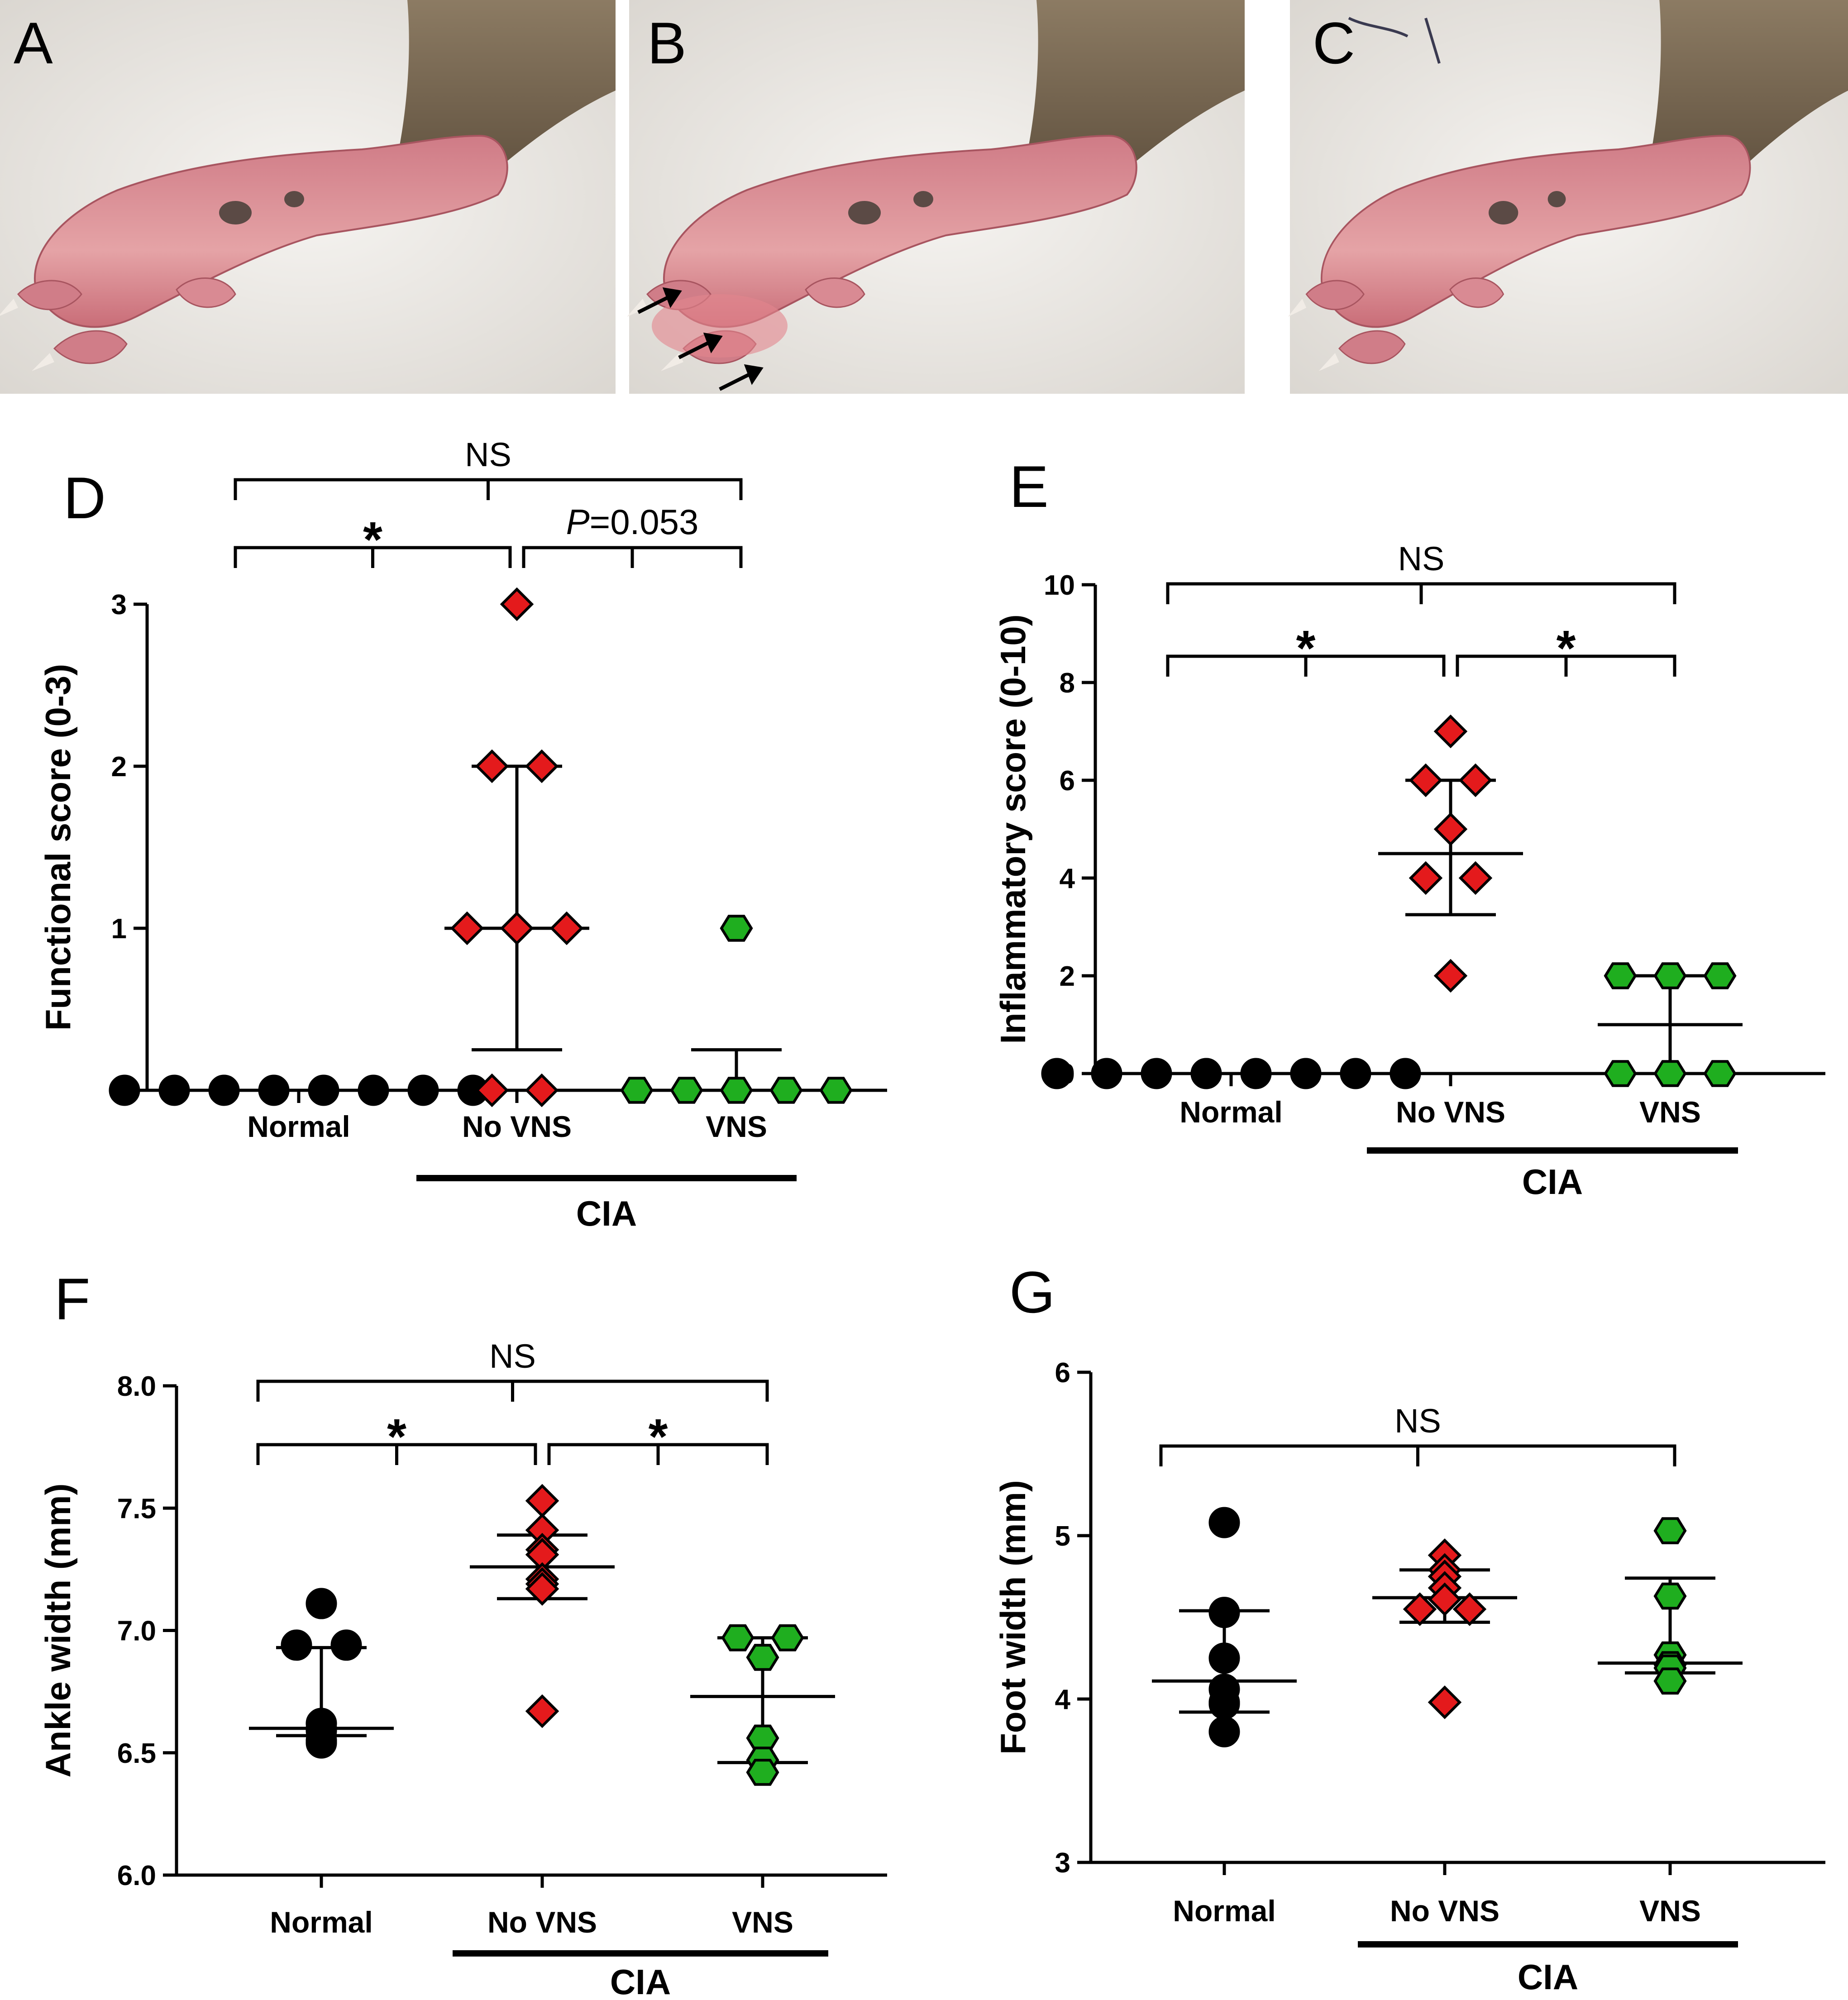 The height and width of the screenshot is (2000, 1848). I want to click on y-tick-label: 6.5, so click(136, 1753).